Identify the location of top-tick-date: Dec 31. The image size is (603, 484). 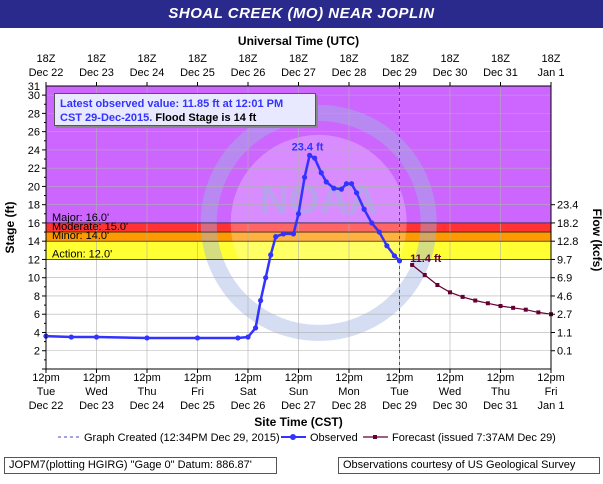
(500, 73).